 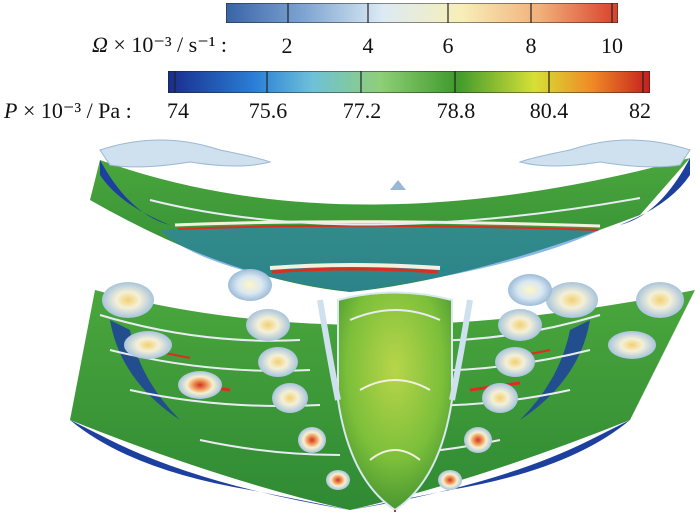 What do you see at coordinates (178, 110) in the screenshot?
I see `pressure-tick: 74` at bounding box center [178, 110].